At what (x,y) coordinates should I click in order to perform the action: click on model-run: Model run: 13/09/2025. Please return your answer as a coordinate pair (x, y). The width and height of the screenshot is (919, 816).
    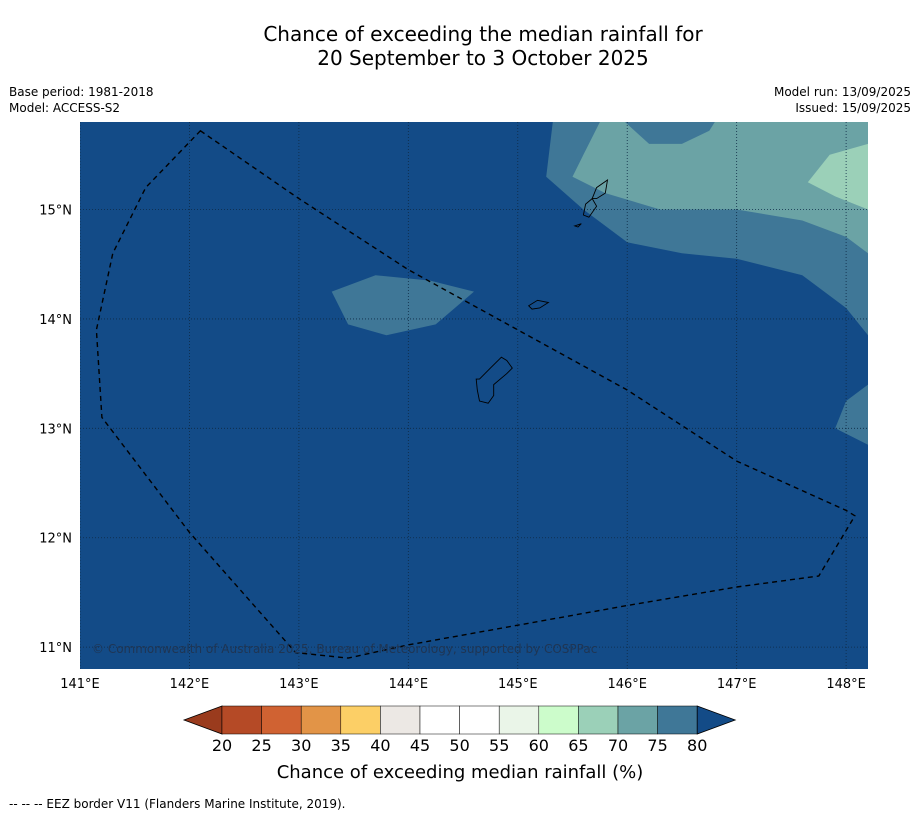
    Looking at the image, I should click on (842, 92).